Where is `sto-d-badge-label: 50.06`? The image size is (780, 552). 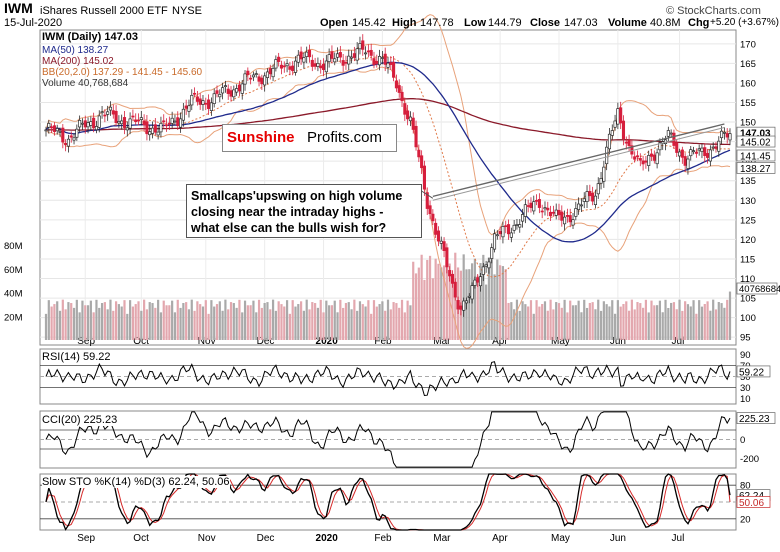
sto-d-badge-label: 50.06 is located at coordinates (751, 503).